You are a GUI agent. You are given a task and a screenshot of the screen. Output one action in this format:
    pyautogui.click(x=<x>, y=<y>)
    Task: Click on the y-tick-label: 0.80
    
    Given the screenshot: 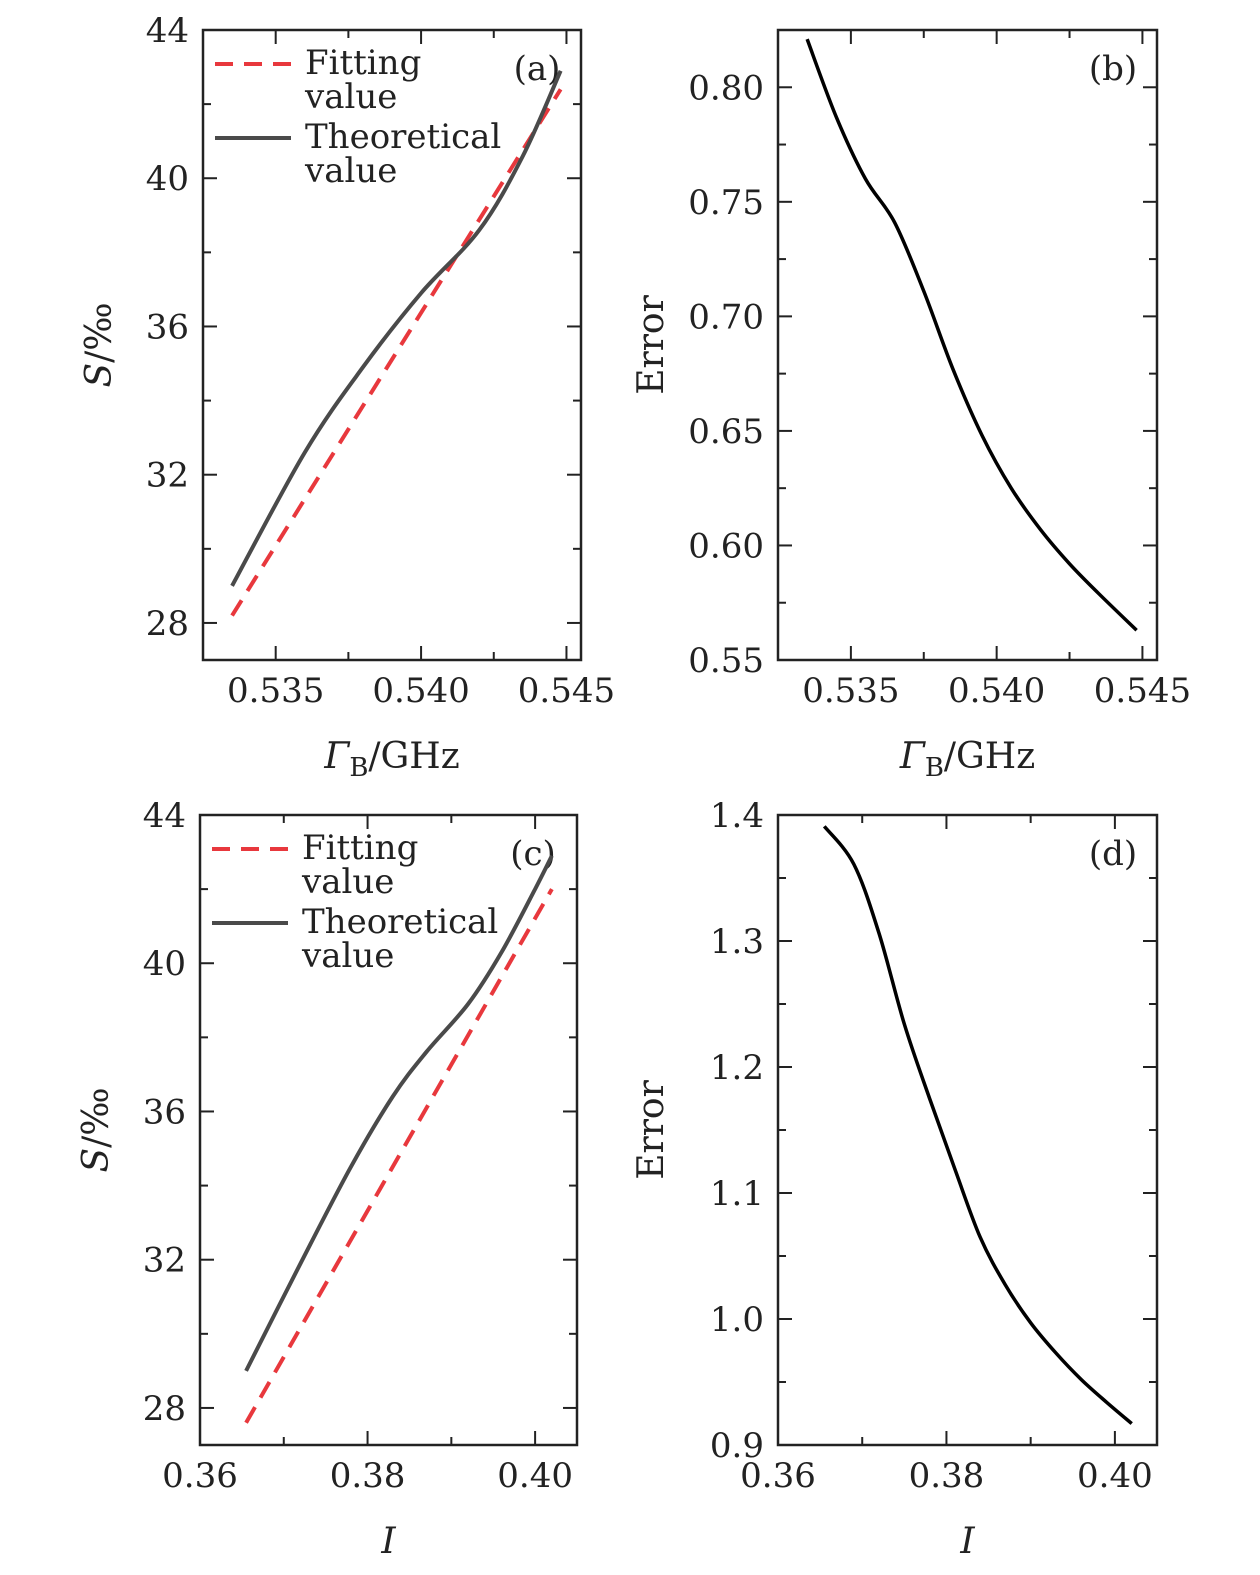 What is the action you would take?
    pyautogui.click(x=726, y=88)
    